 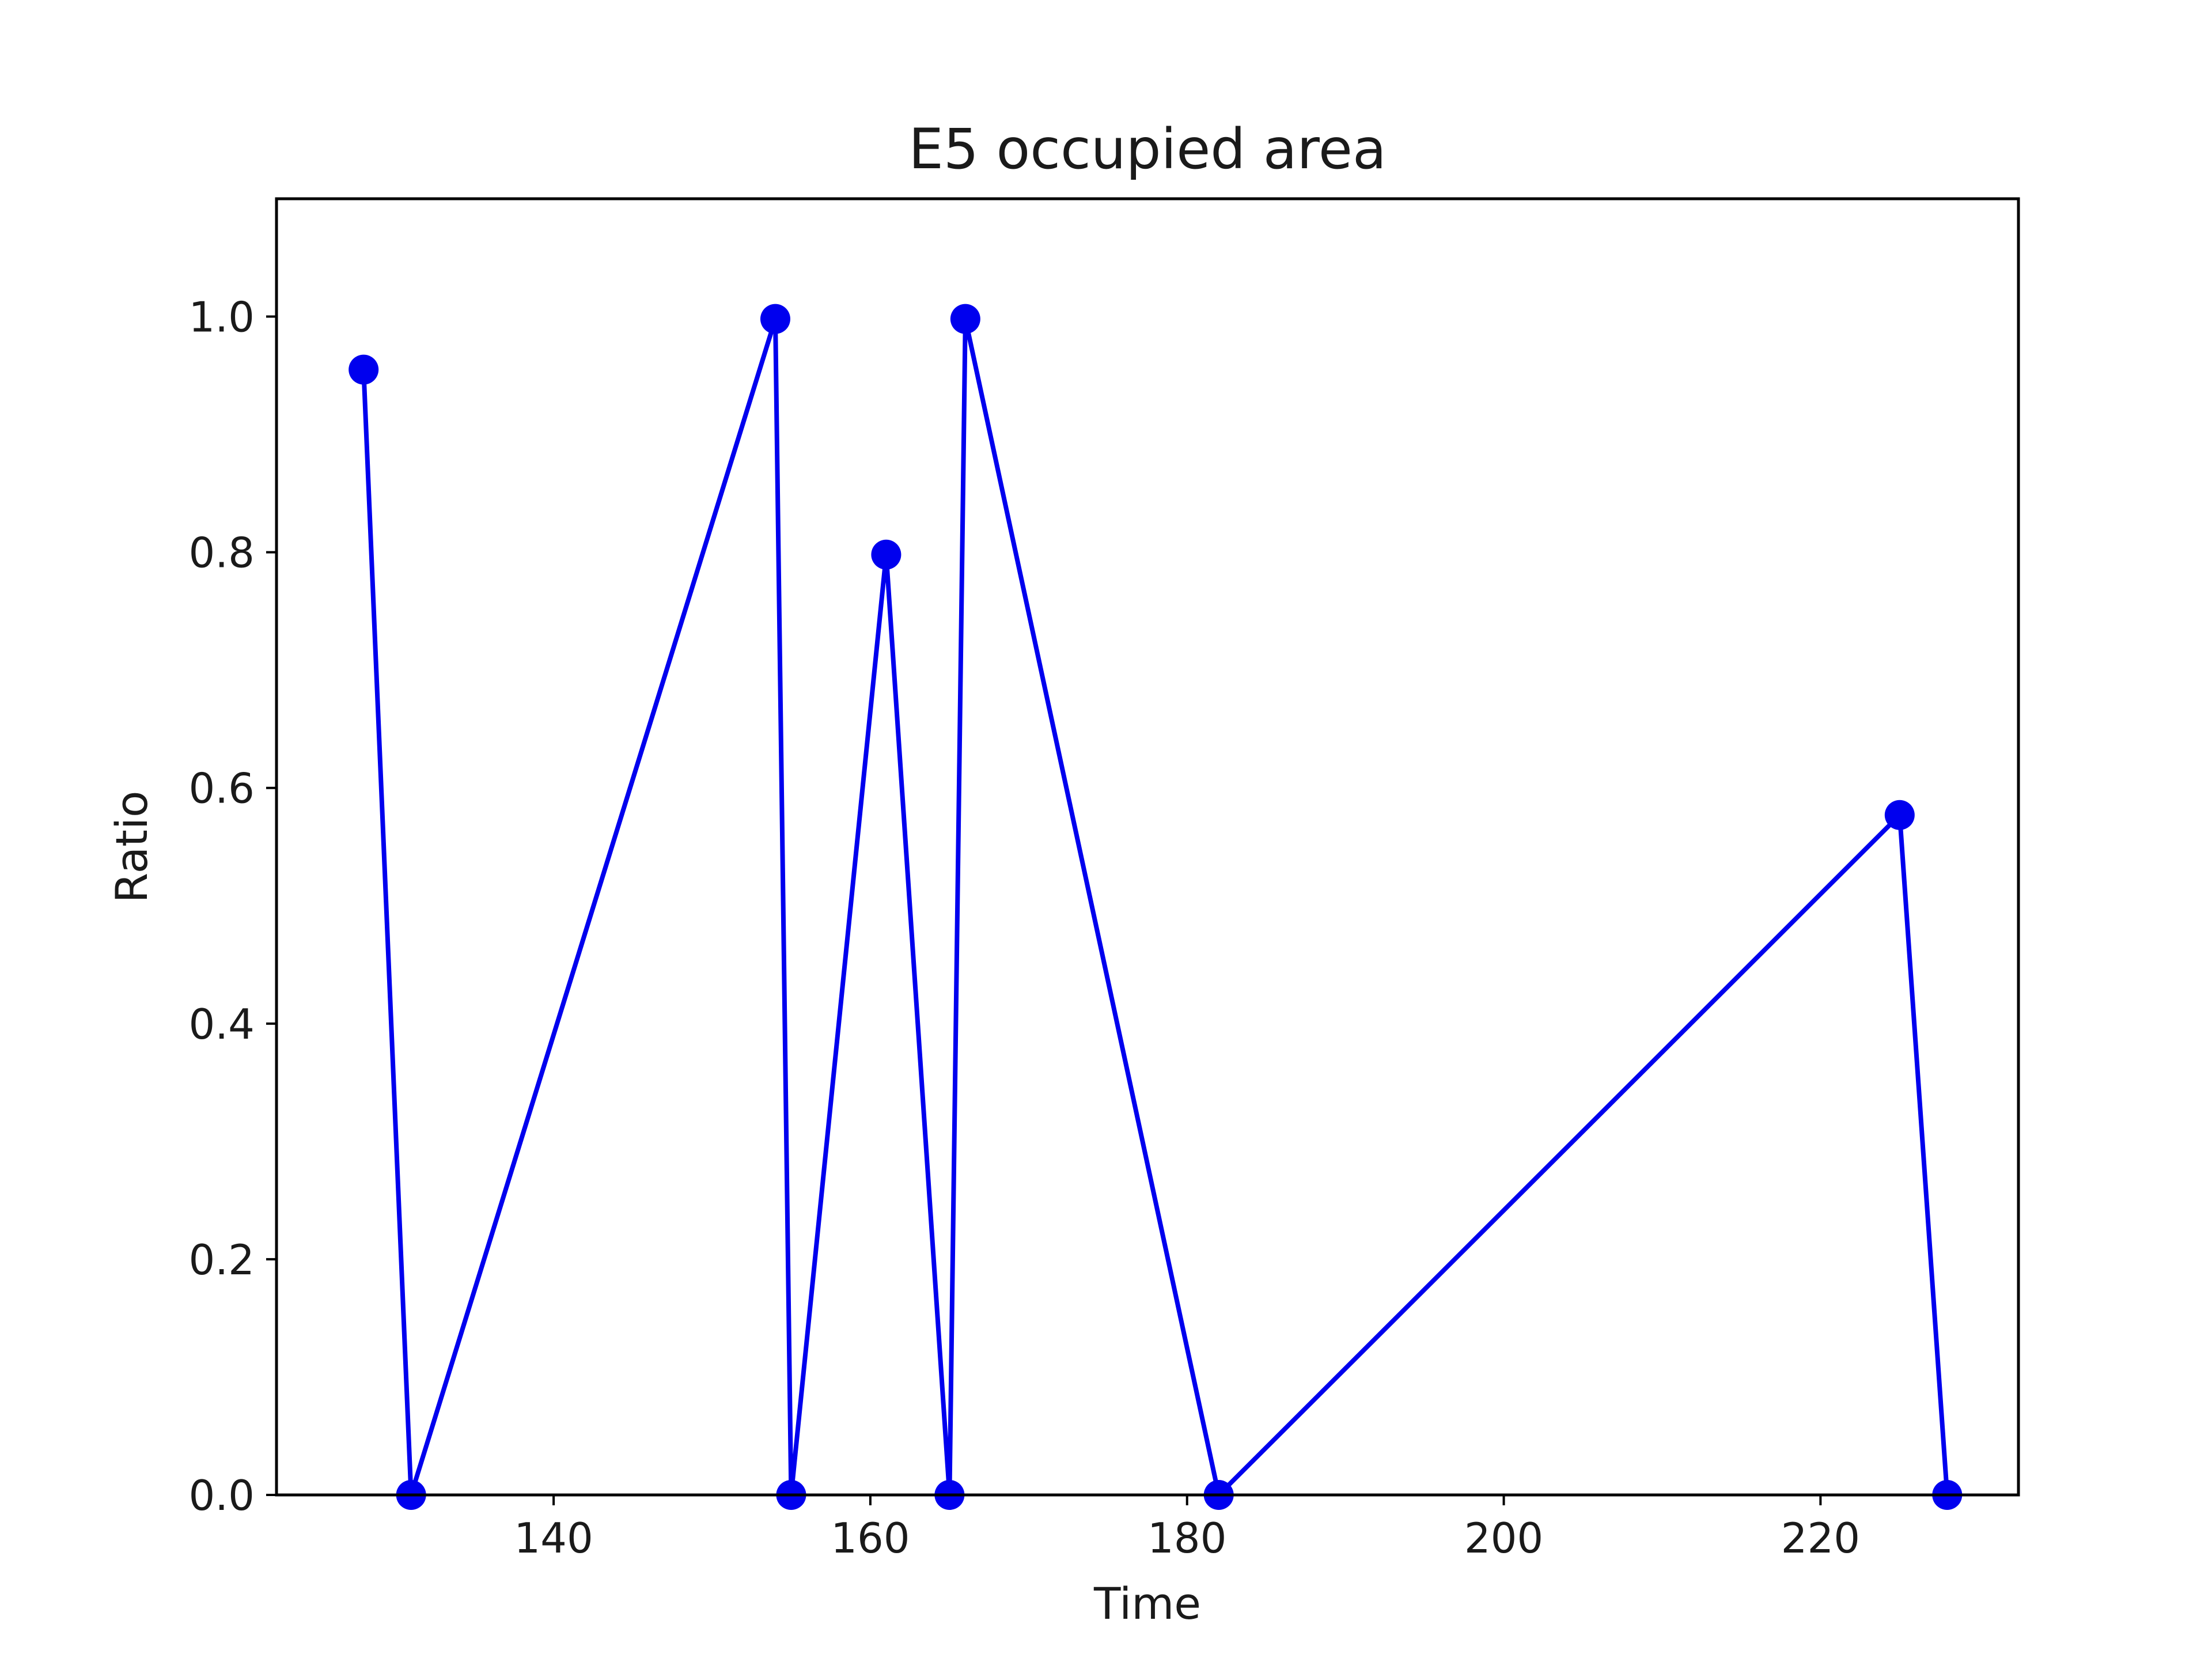 What do you see at coordinates (221, 1260) in the screenshot?
I see `y-tick-label: 0.2` at bounding box center [221, 1260].